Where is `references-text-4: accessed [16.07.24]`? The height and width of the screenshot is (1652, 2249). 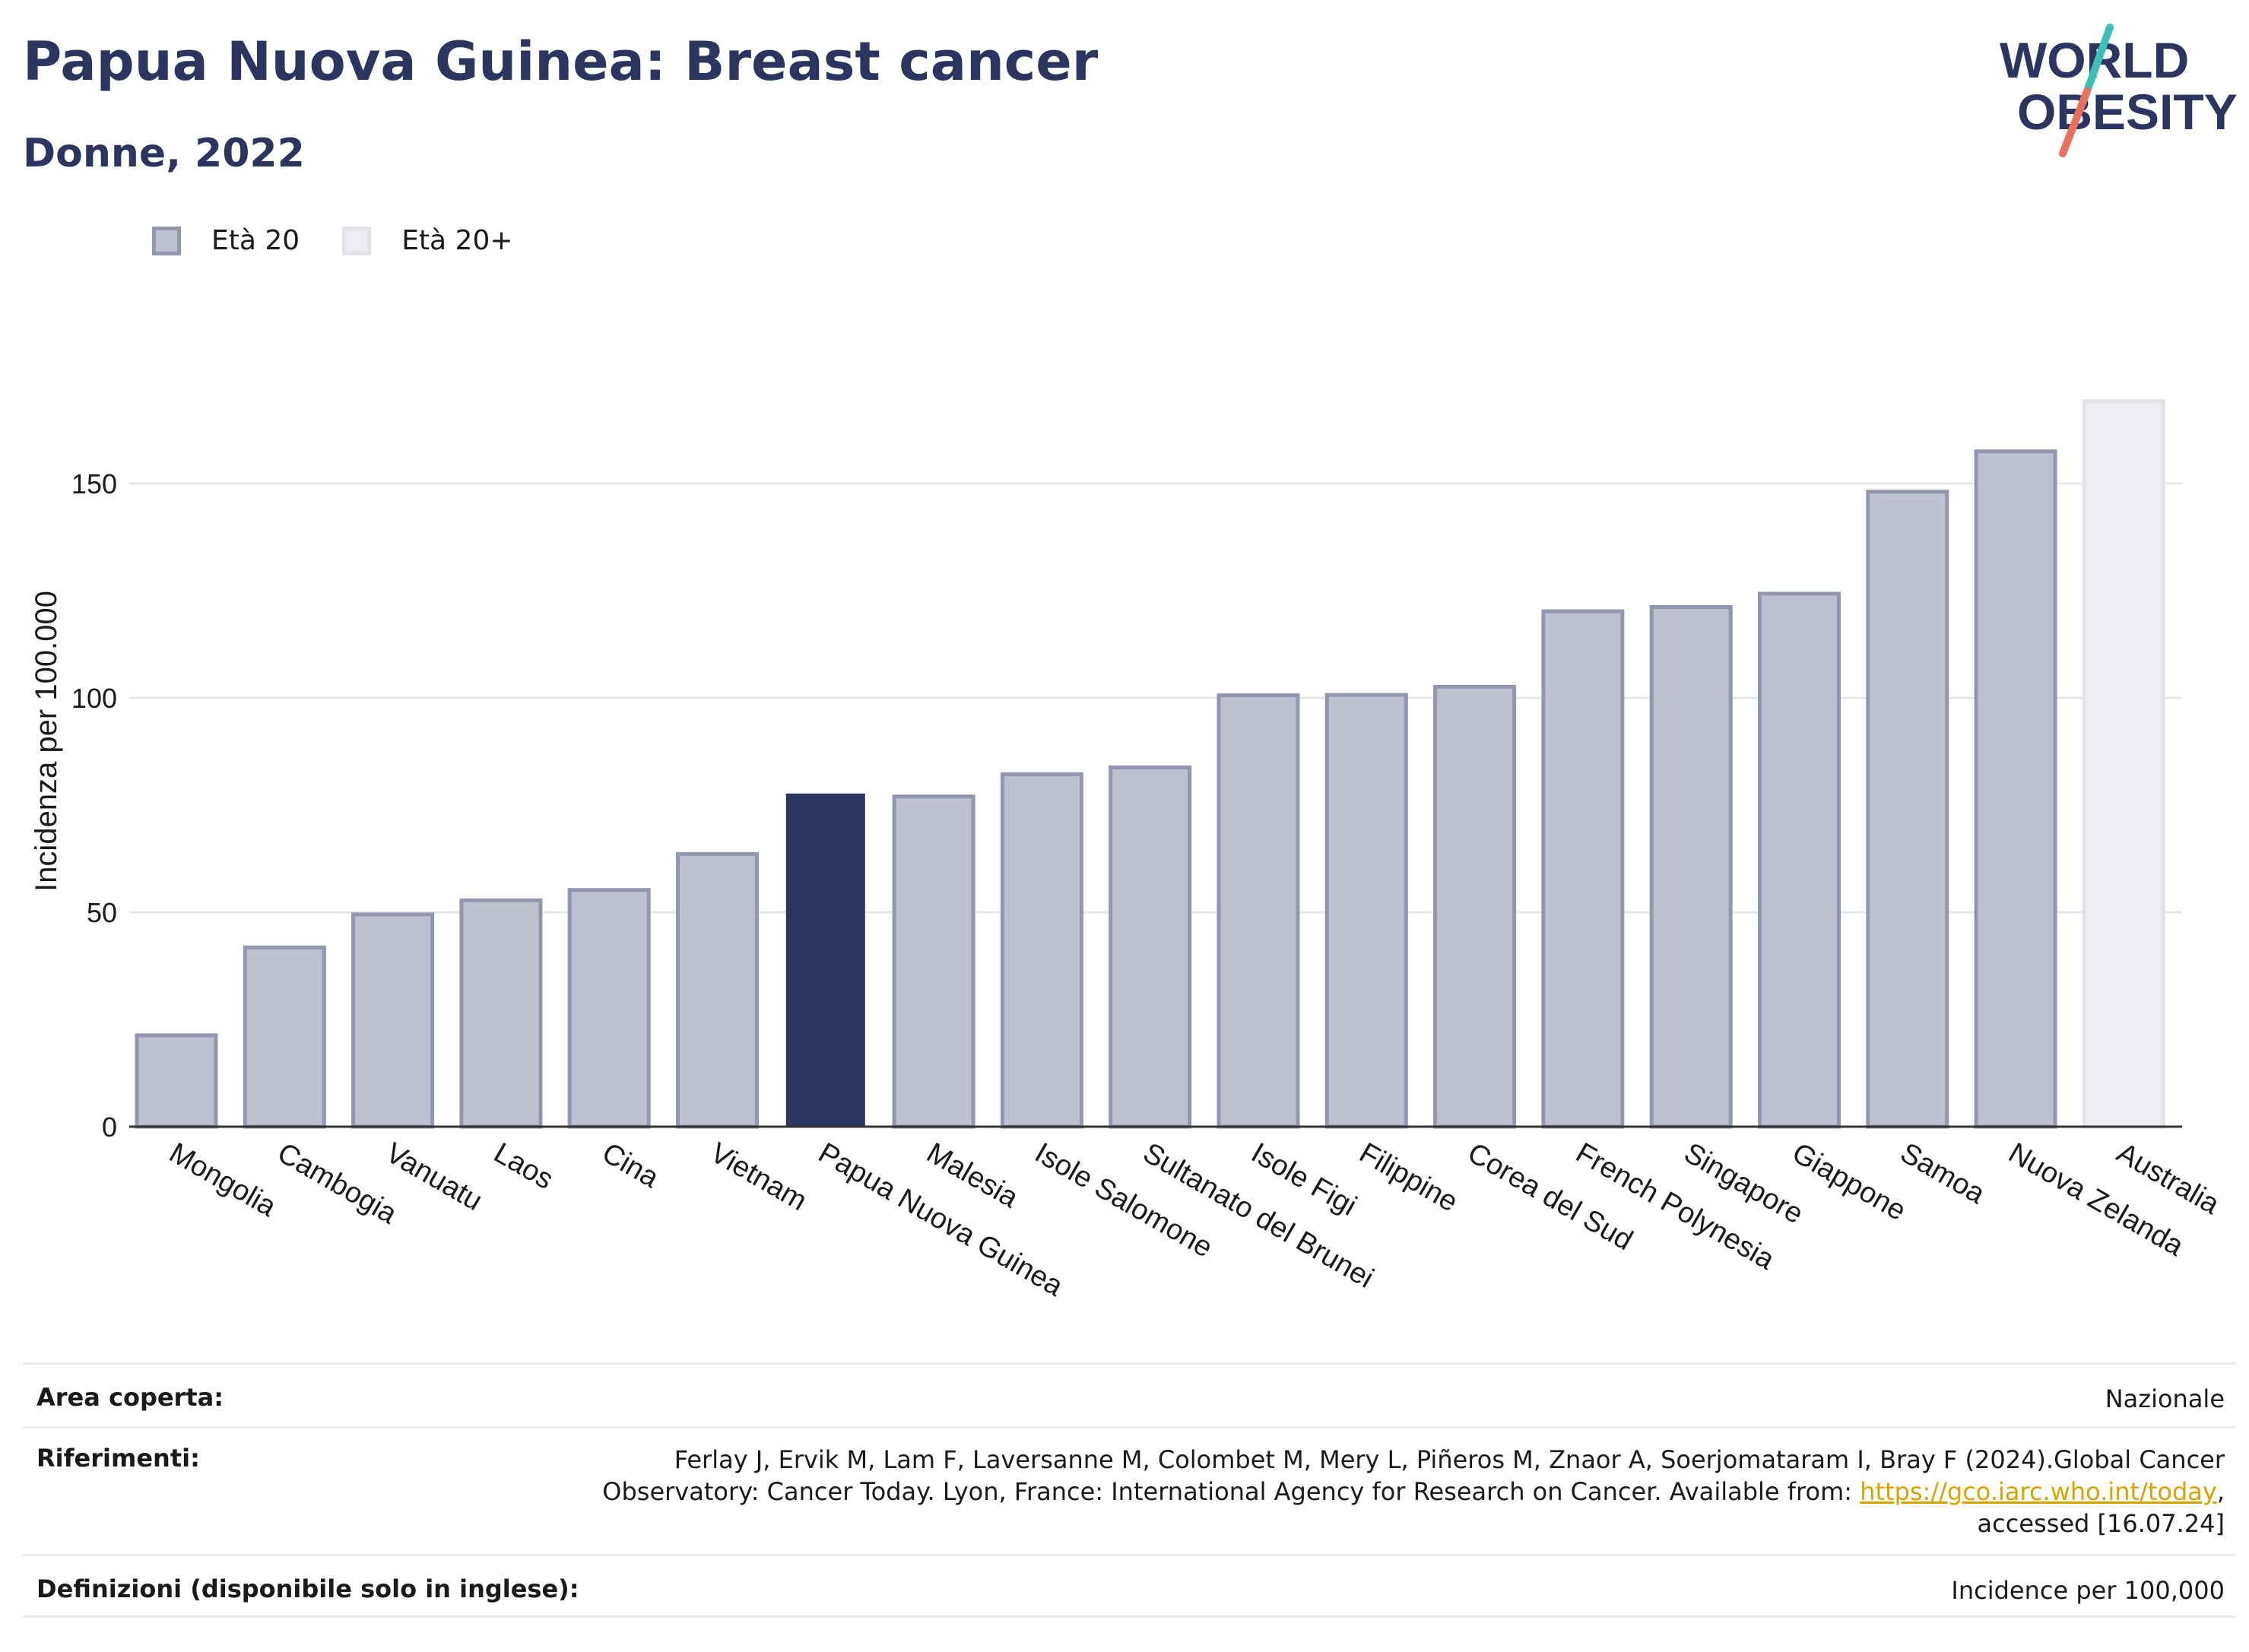 references-text-4: accessed [16.07.24] is located at coordinates (2101, 1523).